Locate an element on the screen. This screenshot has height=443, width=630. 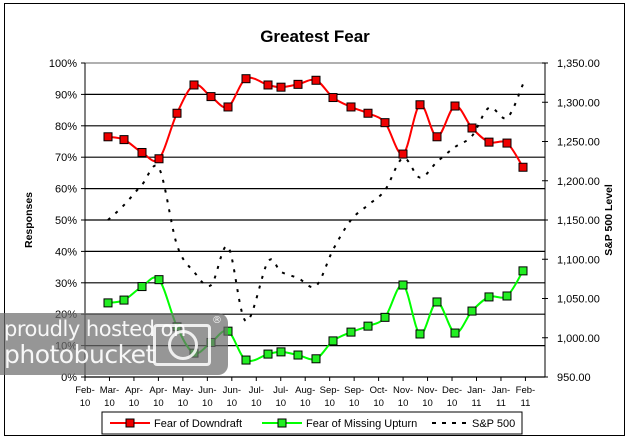
camera-icon is located at coordinates (182, 345).